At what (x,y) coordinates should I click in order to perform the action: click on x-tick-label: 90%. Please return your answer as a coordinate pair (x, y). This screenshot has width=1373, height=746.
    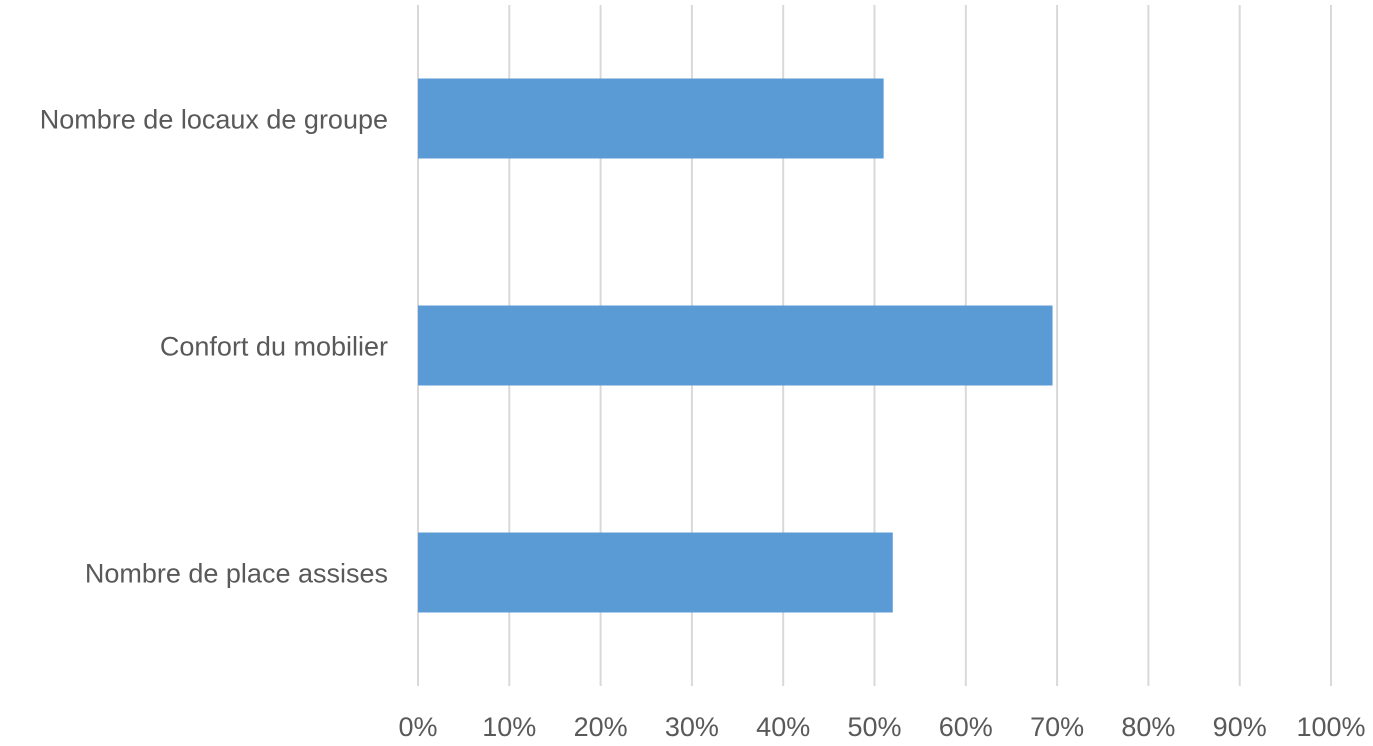
    Looking at the image, I should click on (1240, 727).